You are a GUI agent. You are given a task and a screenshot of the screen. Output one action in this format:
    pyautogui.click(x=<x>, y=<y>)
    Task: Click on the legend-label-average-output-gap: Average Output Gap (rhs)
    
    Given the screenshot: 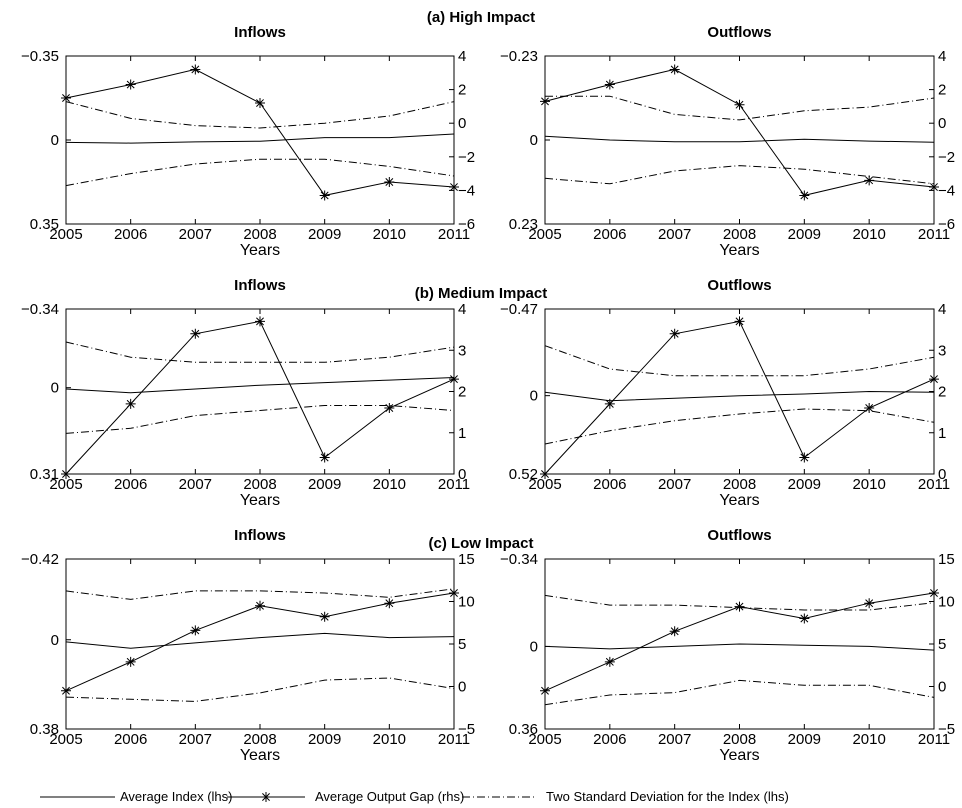 What is the action you would take?
    pyautogui.click(x=389, y=796)
    